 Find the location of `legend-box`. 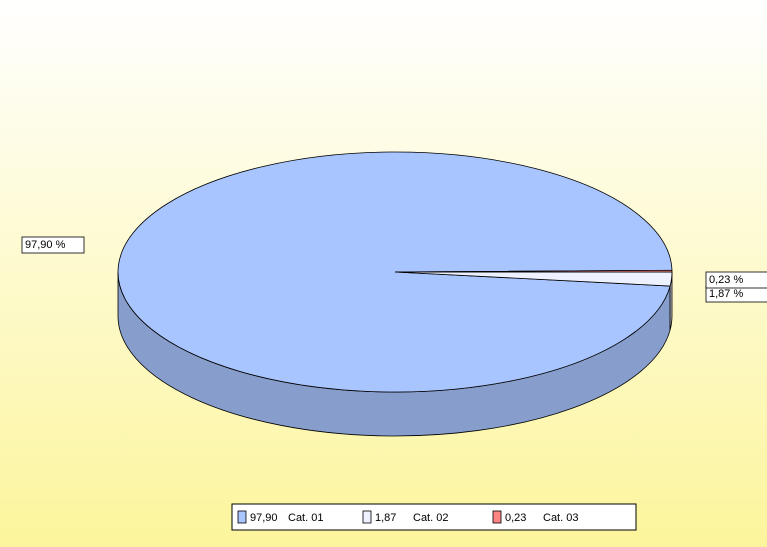

legend-box is located at coordinates (434, 517).